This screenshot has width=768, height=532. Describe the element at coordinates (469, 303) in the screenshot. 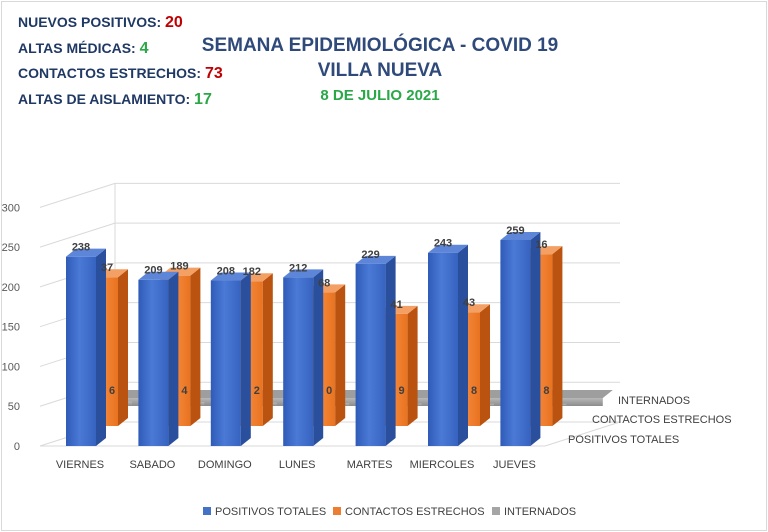

I see `contactos-value-label: 43` at that location.